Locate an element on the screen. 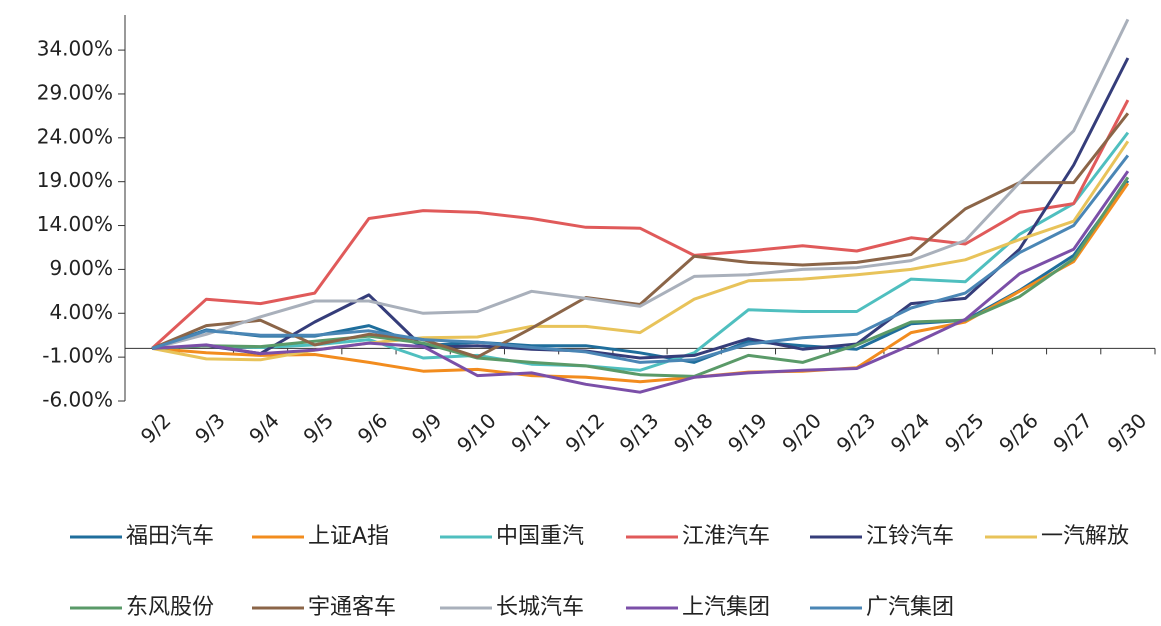 The image size is (1161, 626). legend-label: 上汽集团 is located at coordinates (726, 607).